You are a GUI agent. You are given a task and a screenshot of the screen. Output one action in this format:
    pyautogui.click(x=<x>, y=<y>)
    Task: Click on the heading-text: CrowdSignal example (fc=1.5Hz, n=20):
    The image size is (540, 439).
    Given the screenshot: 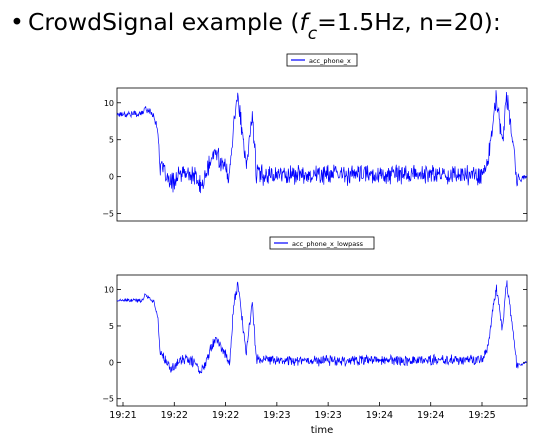 What is the action you would take?
    pyautogui.click(x=264, y=26)
    